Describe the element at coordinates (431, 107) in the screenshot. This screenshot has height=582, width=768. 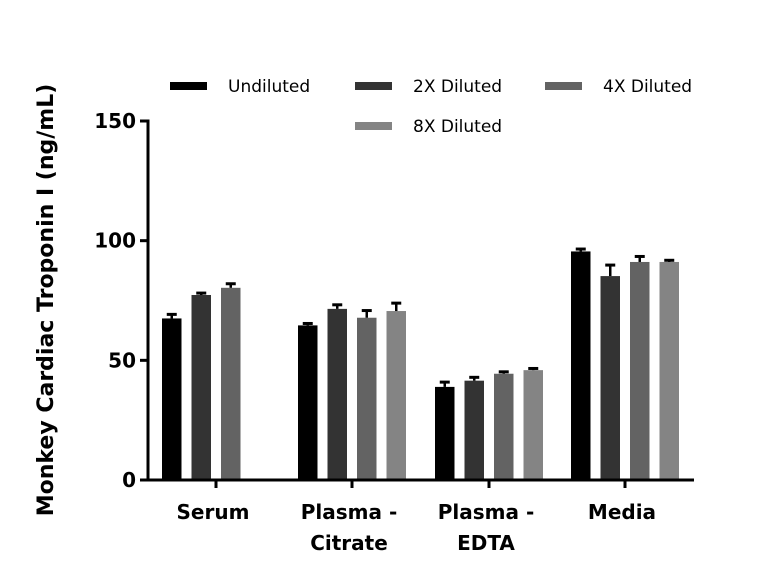
I see `legend: Undiluted 2X Diluted 4X Diluted 8X Diluted` at that location.